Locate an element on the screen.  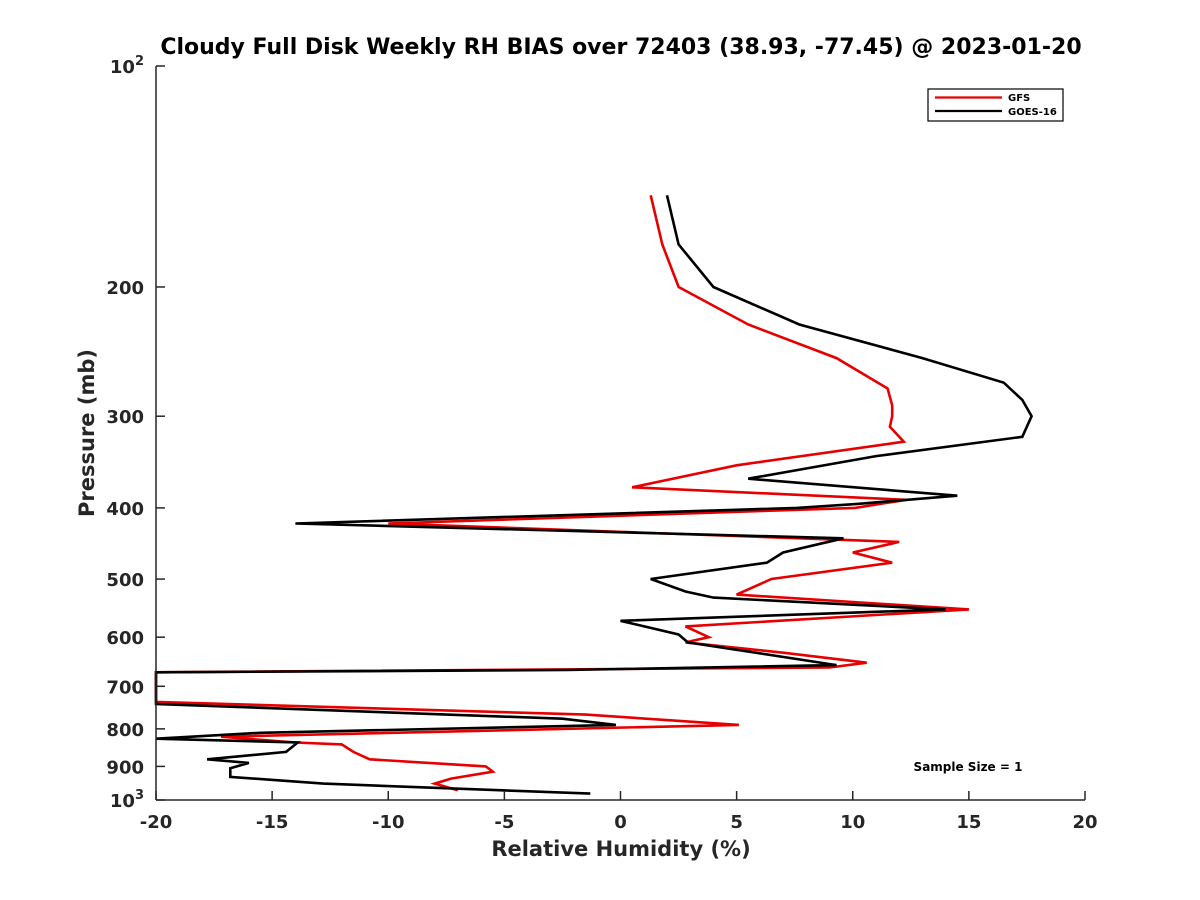
x-axis-label: Relative Humidity (%) is located at coordinates (620, 849).